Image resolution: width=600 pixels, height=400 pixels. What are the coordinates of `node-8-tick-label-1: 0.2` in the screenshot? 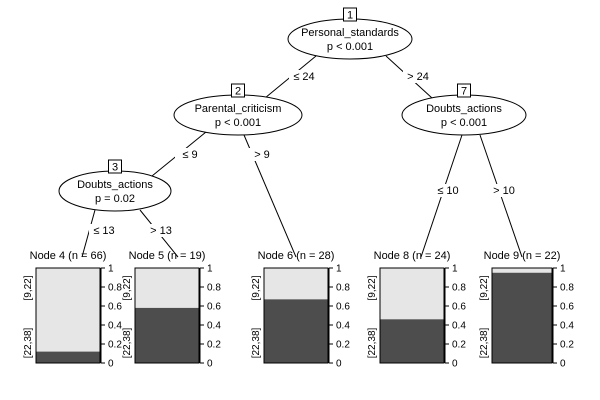 It's located at (459, 345).